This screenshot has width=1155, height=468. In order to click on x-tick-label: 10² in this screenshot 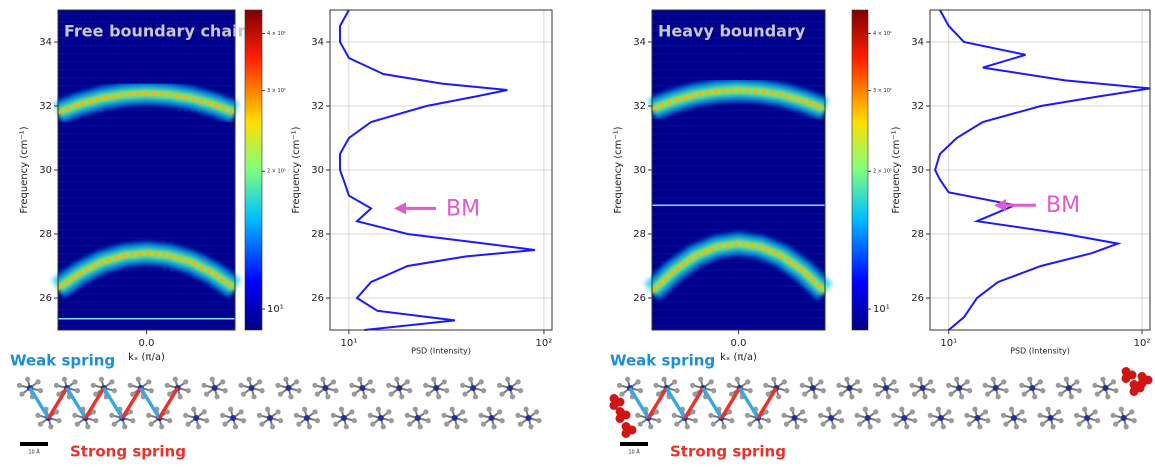, I will do `click(544, 343)`.